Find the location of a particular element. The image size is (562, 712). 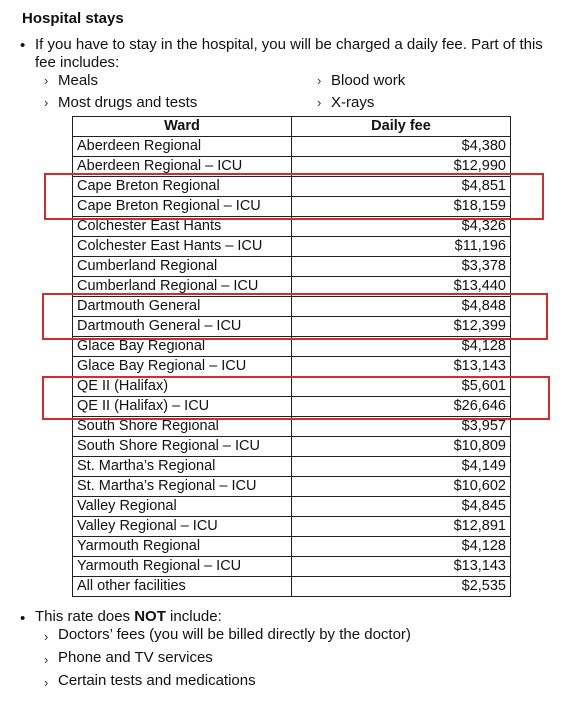

table-row: Colchester East Hants – ICU $11,196 is located at coordinates (291, 246).